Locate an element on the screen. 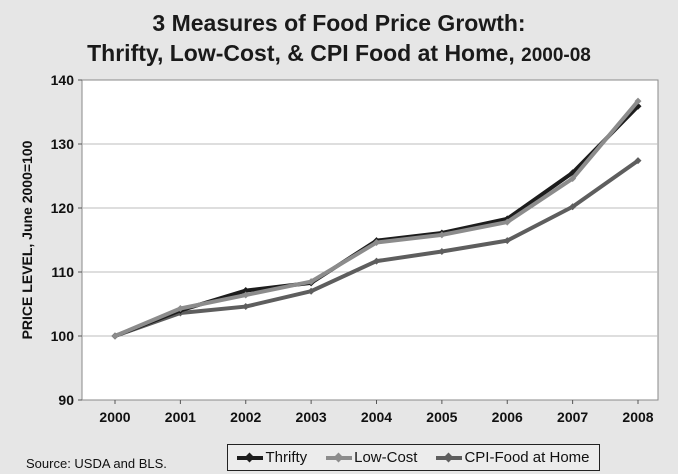  chart-title-line2-main: Thrifty, Low-Cost, & CPI Food at Home, is located at coordinates (301, 53).